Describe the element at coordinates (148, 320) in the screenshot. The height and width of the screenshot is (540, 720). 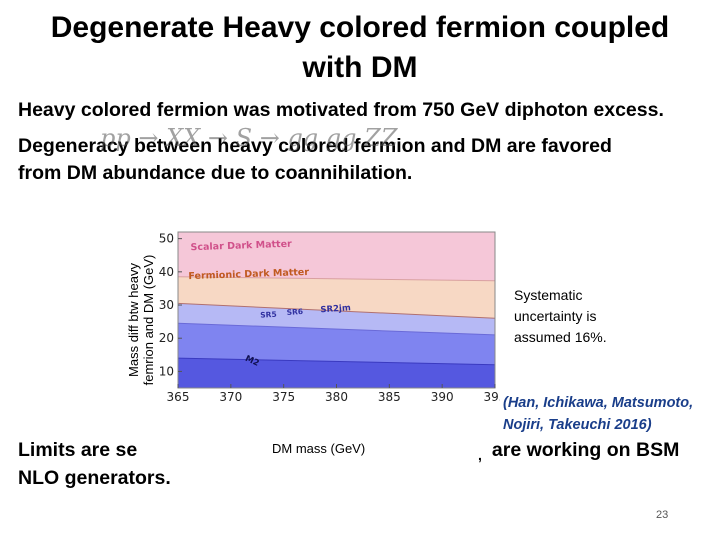
I see `y-axis-label-line-2: femrion and DM (GeV)` at that location.